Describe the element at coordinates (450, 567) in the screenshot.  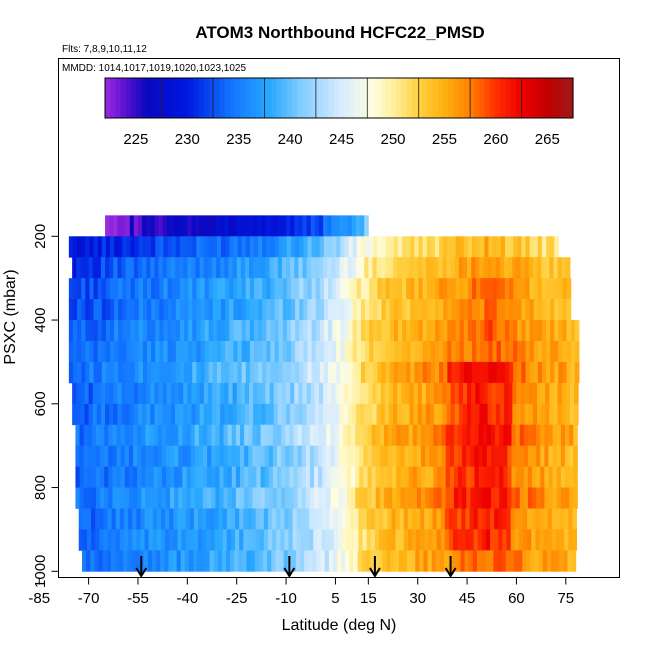
I see `down-arrow-icon` at that location.